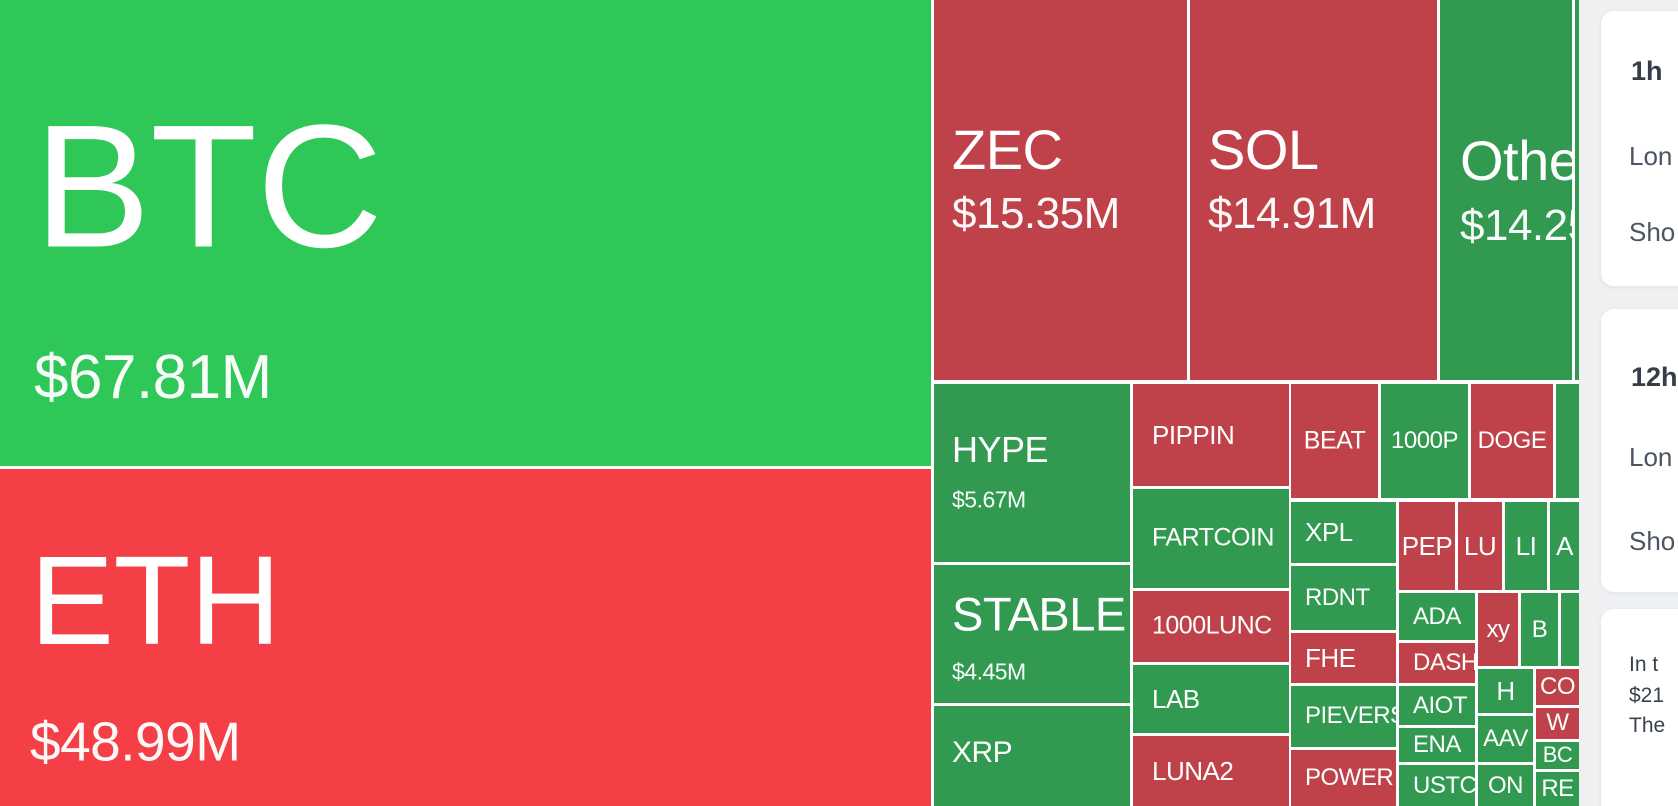 The width and height of the screenshot is (1678, 806). I want to click on treemap-tile-sol: SOL $14.91M, so click(1313, 190).